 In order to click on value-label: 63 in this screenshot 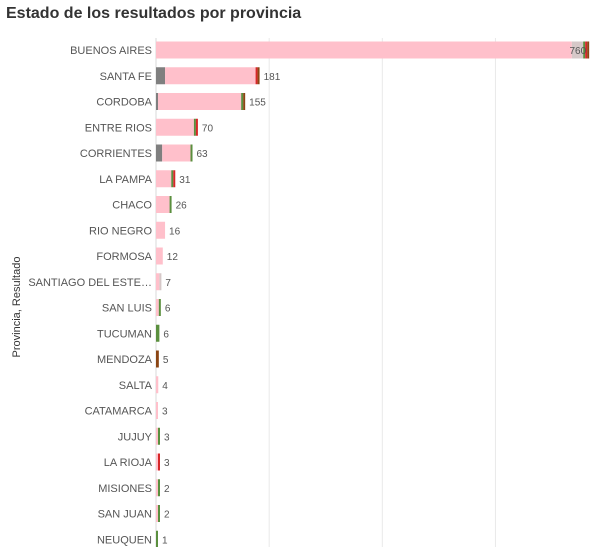, I will do `click(203, 154)`.